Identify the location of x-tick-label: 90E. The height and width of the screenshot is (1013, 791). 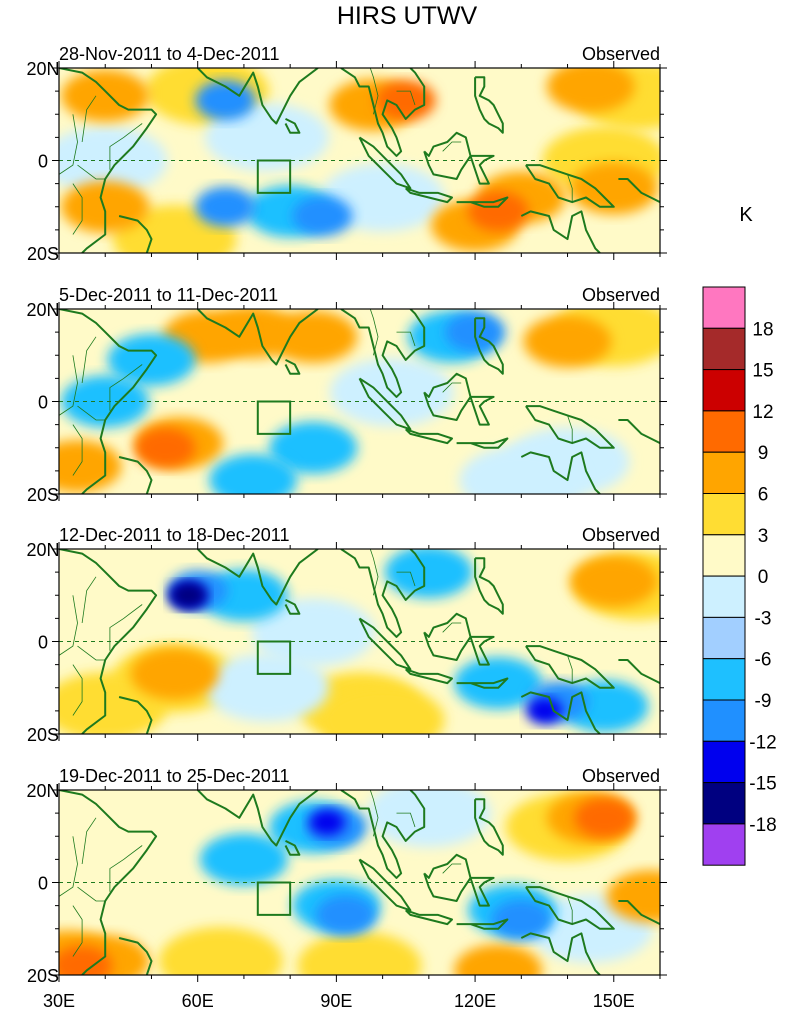
(336, 1001).